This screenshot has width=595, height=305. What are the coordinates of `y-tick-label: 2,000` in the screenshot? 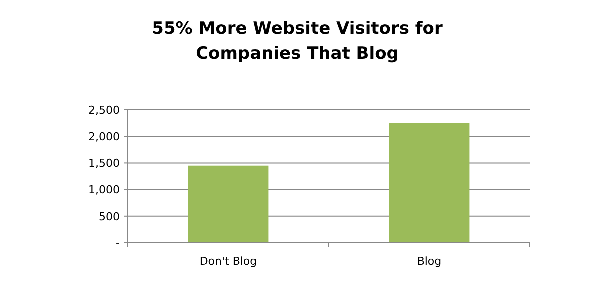 It's located at (104, 137).